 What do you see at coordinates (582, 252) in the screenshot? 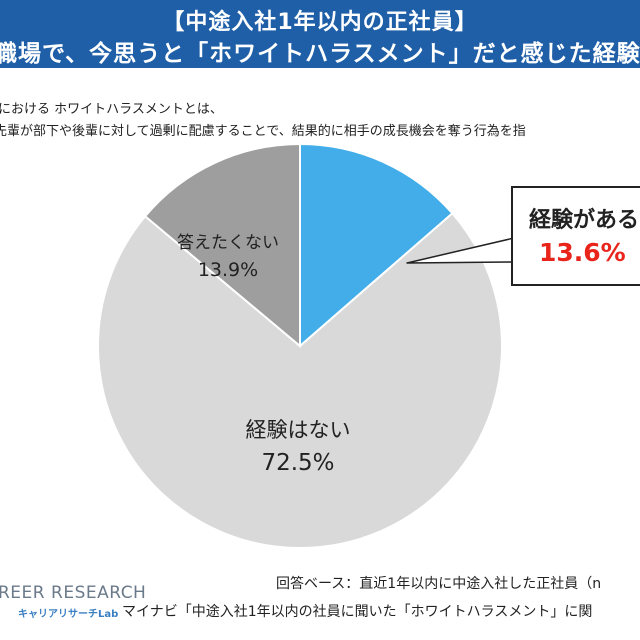
I see `slice-value-experienced: 13.6%` at bounding box center [582, 252].